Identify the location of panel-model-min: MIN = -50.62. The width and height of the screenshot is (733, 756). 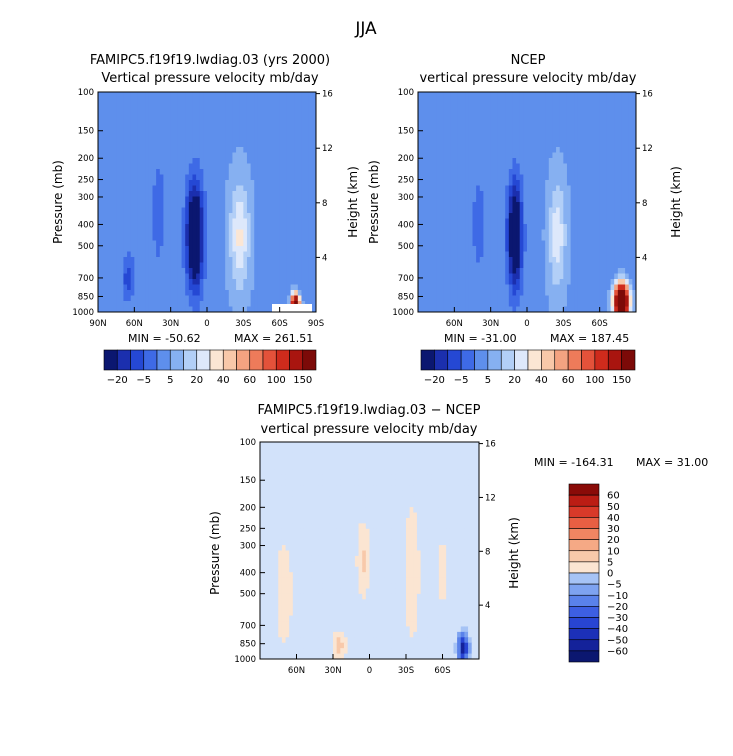
(164, 338).